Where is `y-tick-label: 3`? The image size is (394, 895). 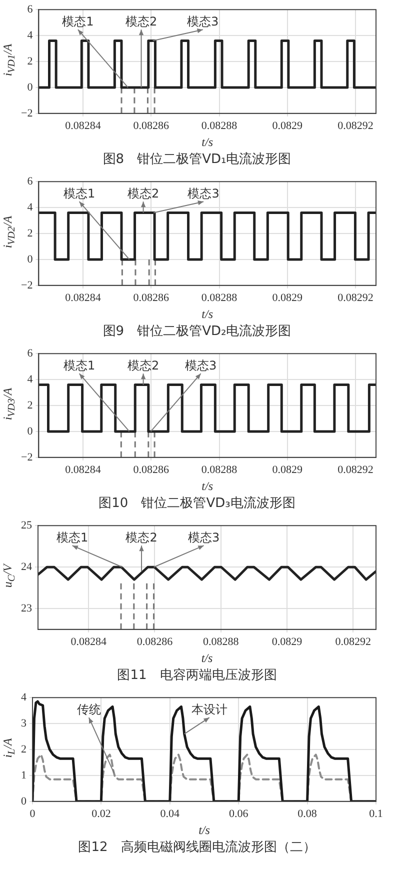
y-tick-label: 3 is located at coordinates (24, 723).